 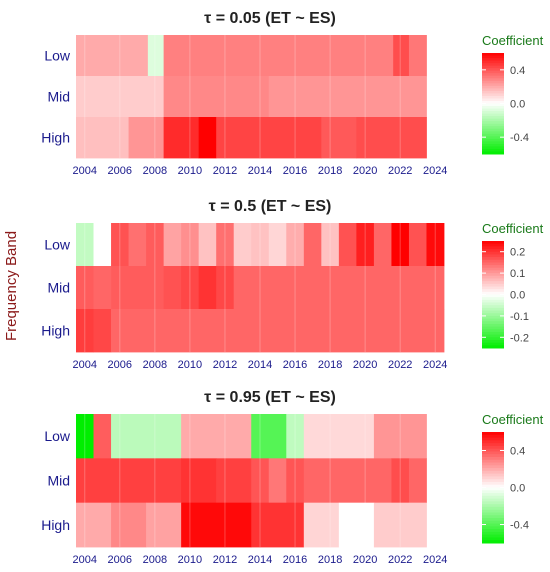 I want to click on x-tick-label: 2012, so click(x=225, y=560).